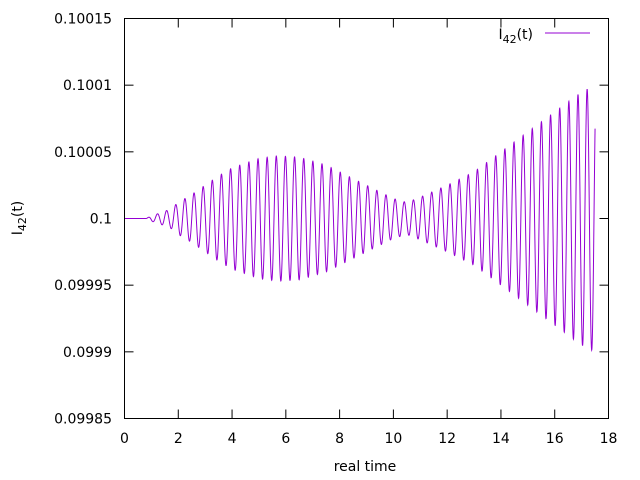  I want to click on y-axis-title-base: I, so click(18, 233).